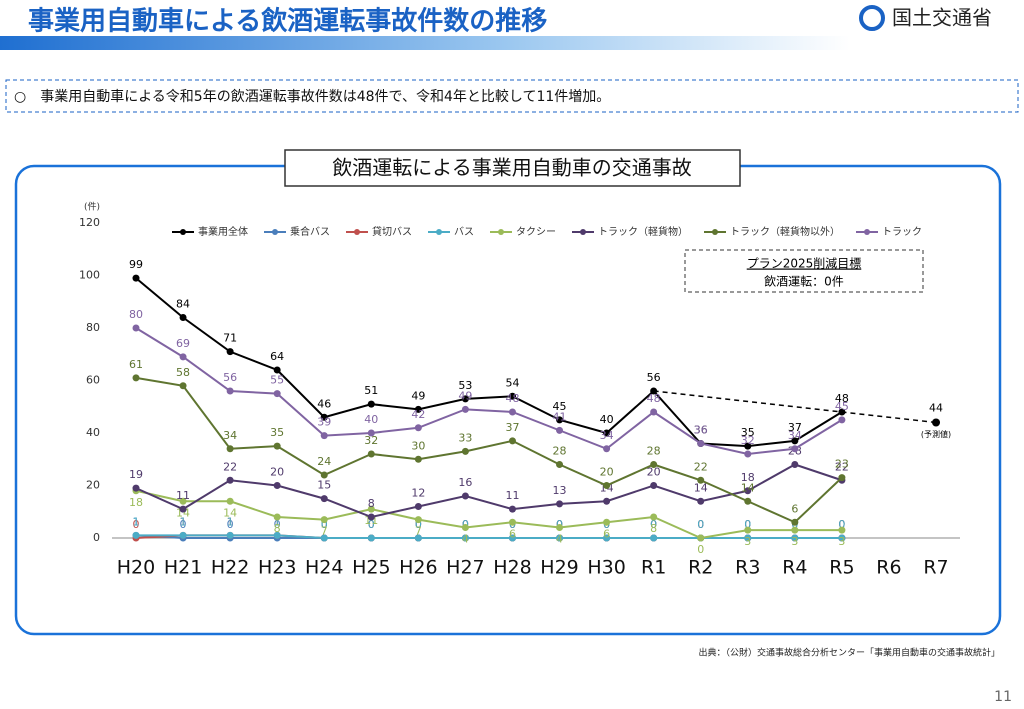 The image size is (1024, 709). I want to click on data-label: 19, so click(136, 474).